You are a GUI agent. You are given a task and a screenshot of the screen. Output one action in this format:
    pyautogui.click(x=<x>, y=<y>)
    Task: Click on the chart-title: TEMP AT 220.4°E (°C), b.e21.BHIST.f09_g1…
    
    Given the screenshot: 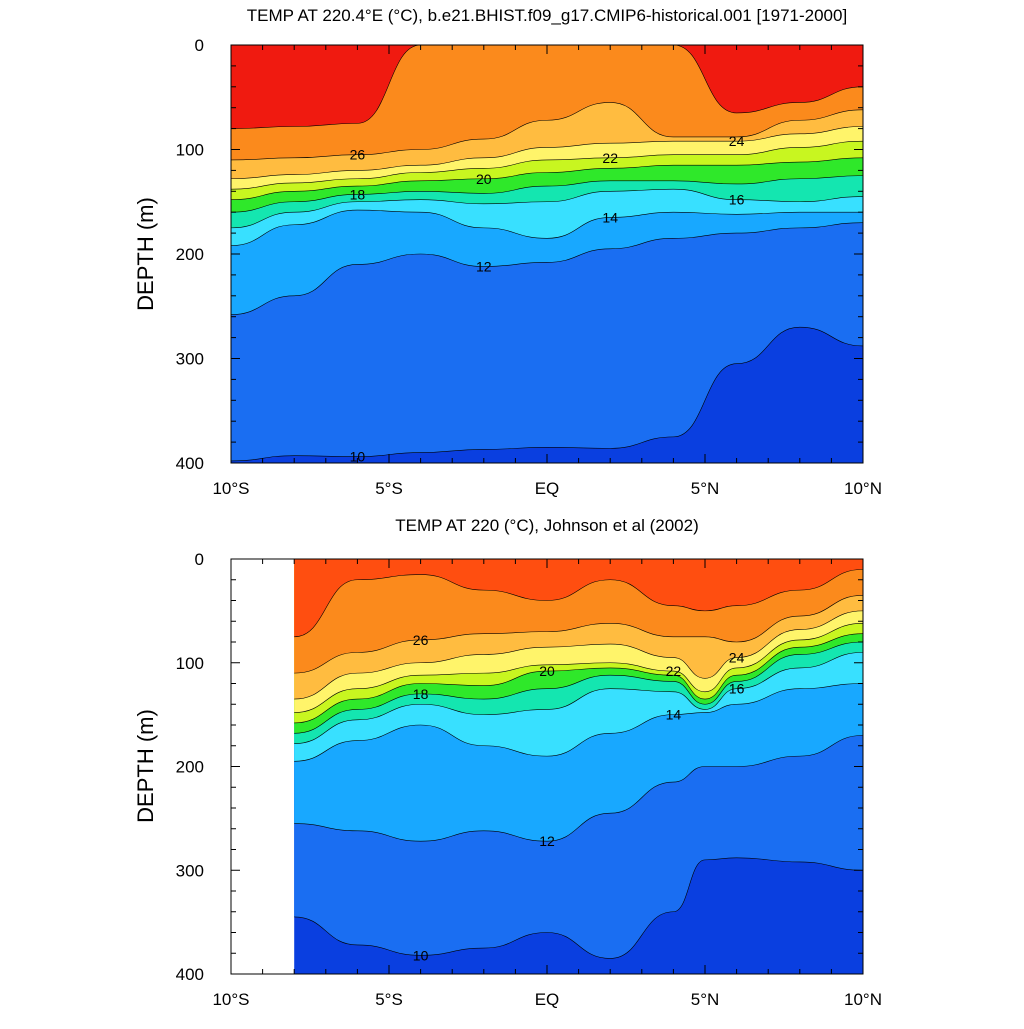 What is the action you would take?
    pyautogui.click(x=547, y=15)
    